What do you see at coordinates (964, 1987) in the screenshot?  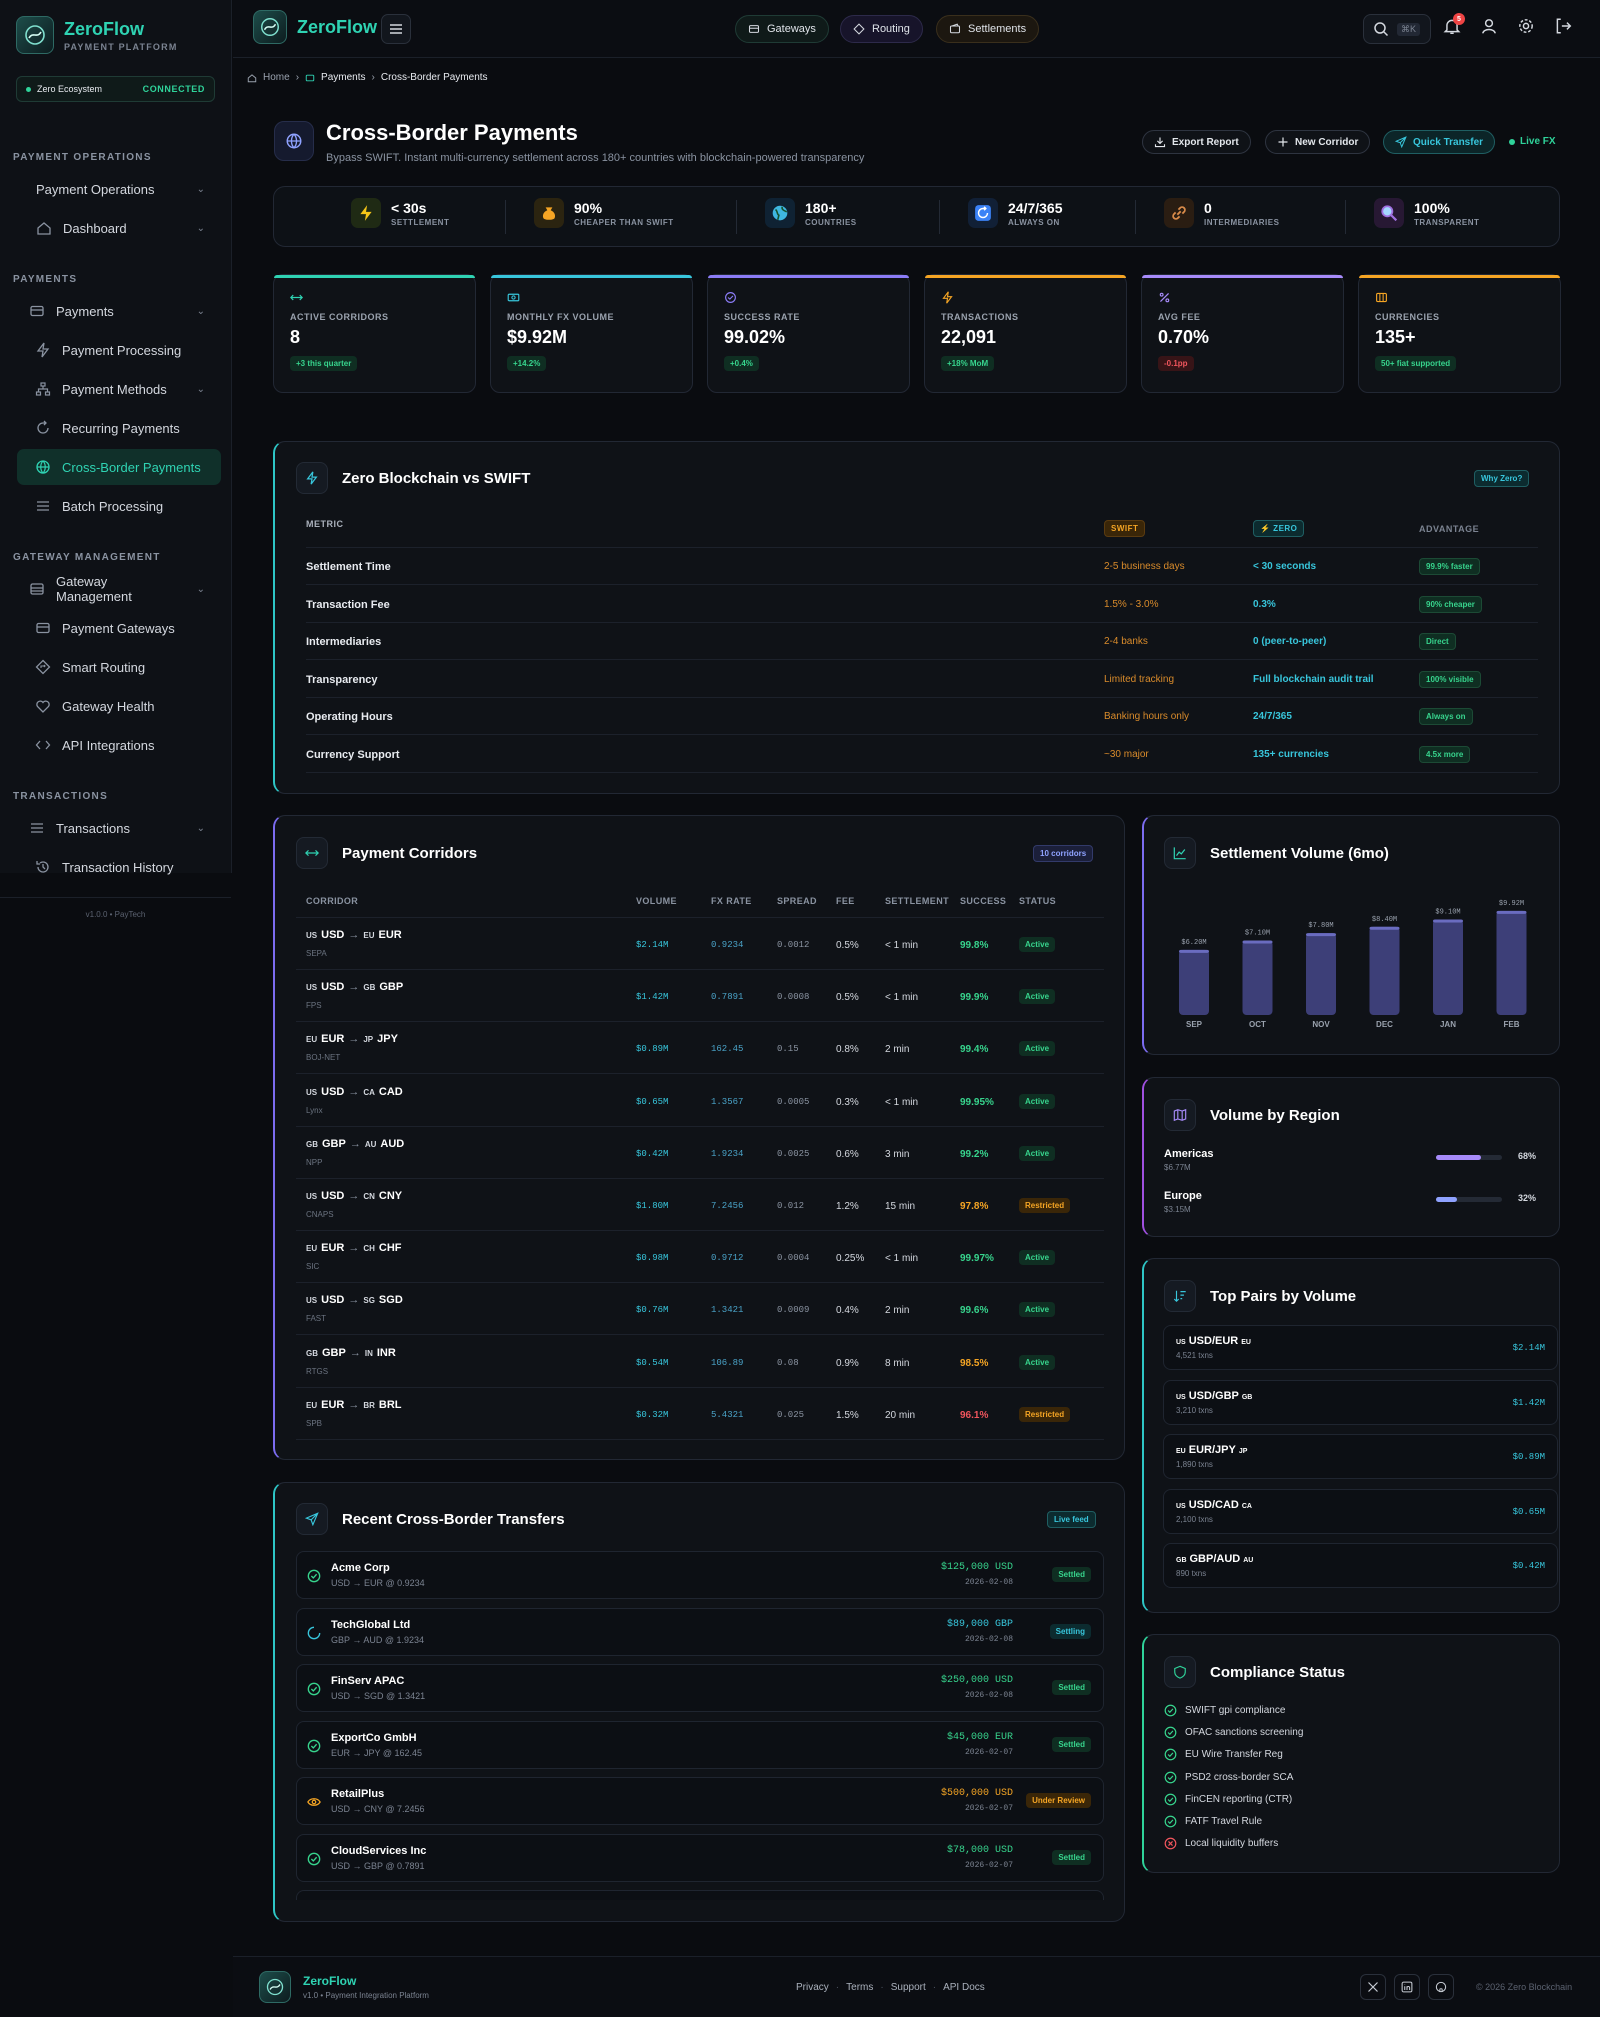 I see `footer-link-api-docs: API Docs` at bounding box center [964, 1987].